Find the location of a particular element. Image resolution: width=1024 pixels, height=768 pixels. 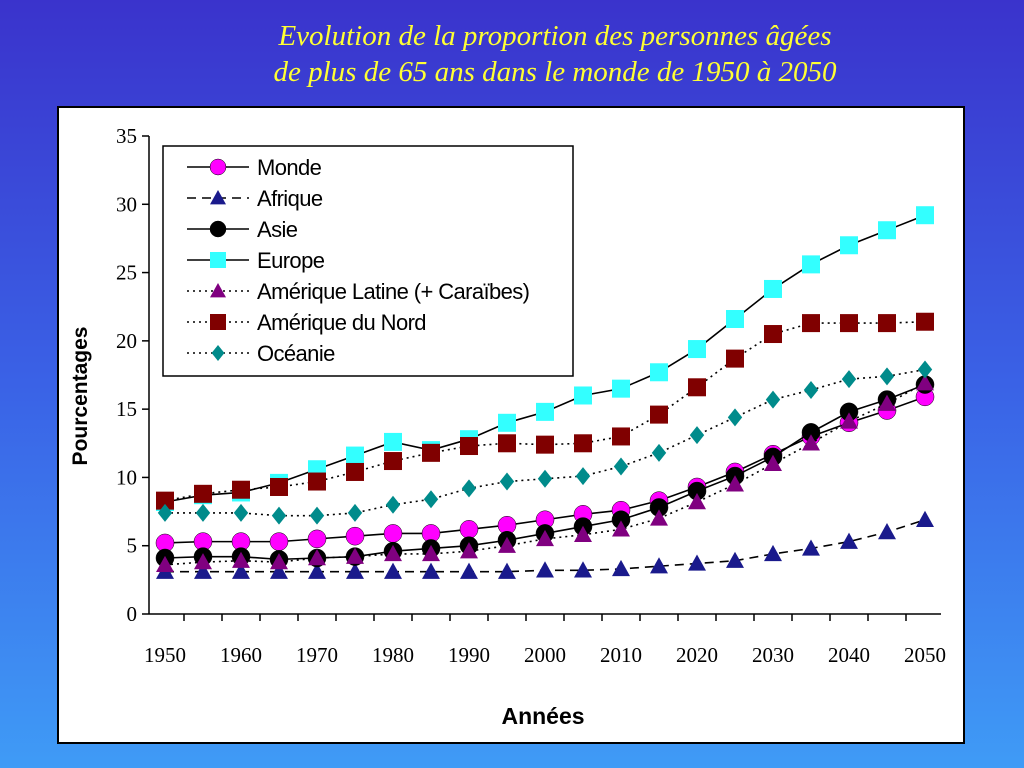

x-tick-label: 1980 is located at coordinates (393, 655).